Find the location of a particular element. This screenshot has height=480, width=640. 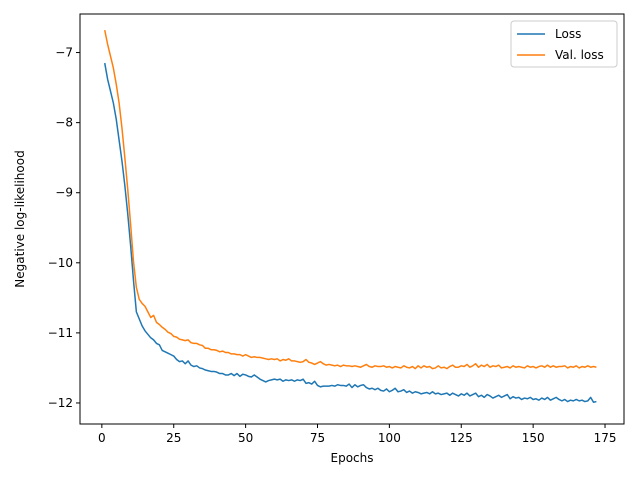

x-tick-label: 175 is located at coordinates (605, 438).